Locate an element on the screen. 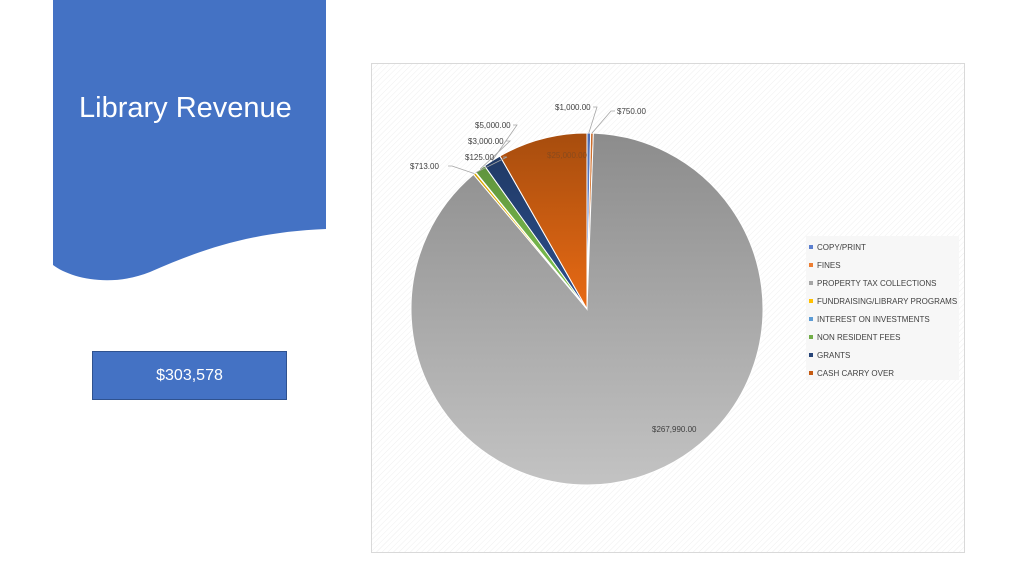 The image size is (1024, 576). data-label: $125.00 is located at coordinates (479, 157).